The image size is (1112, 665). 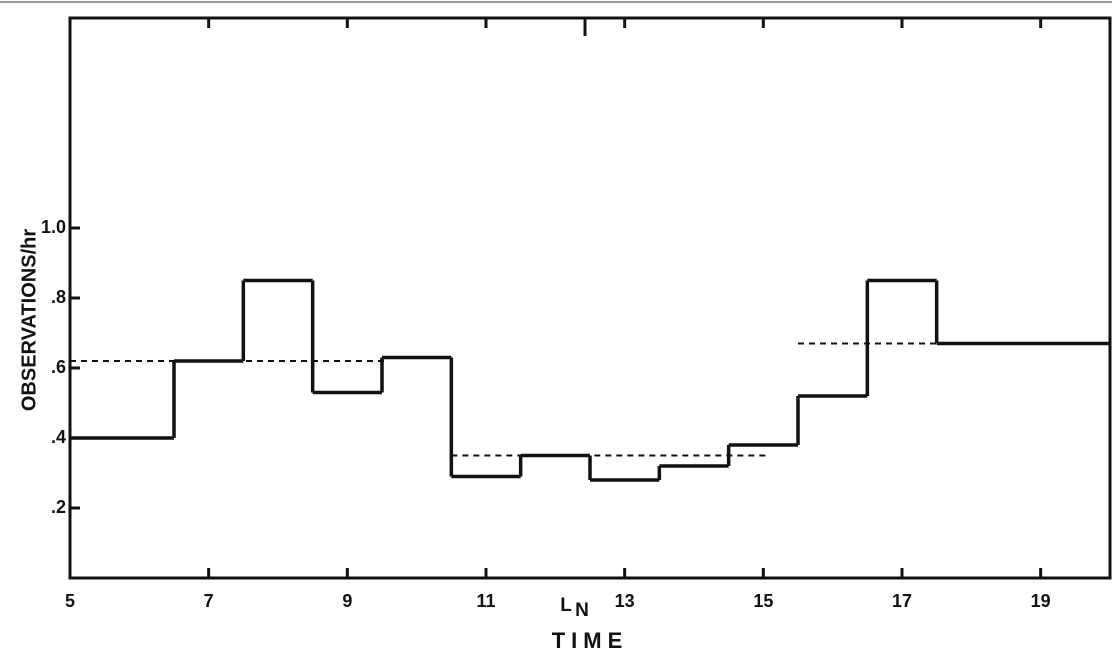 What do you see at coordinates (58, 297) in the screenshot?
I see `y-tick-label: .8` at bounding box center [58, 297].